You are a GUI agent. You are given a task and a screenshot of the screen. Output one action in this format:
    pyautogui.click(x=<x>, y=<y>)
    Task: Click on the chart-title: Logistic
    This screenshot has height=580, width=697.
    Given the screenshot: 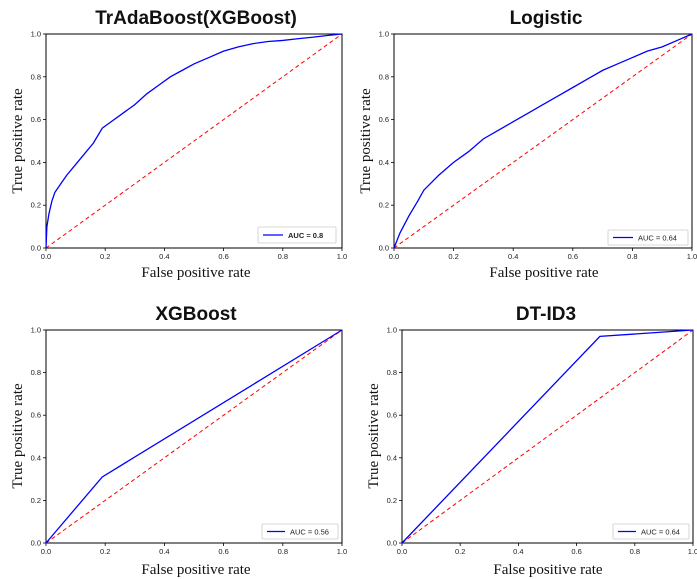 What is the action you would take?
    pyautogui.click(x=546, y=18)
    